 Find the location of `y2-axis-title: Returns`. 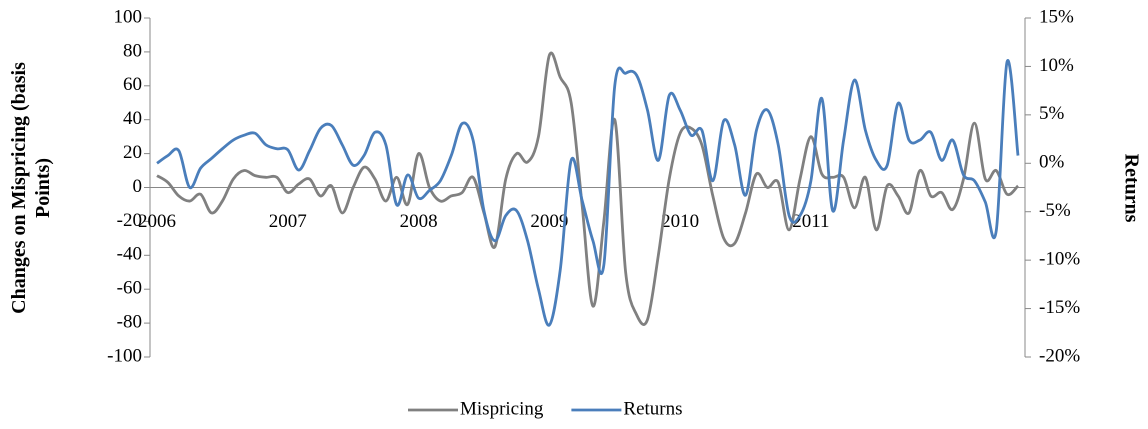

y2-axis-title: Returns is located at coordinates (1131, 188).